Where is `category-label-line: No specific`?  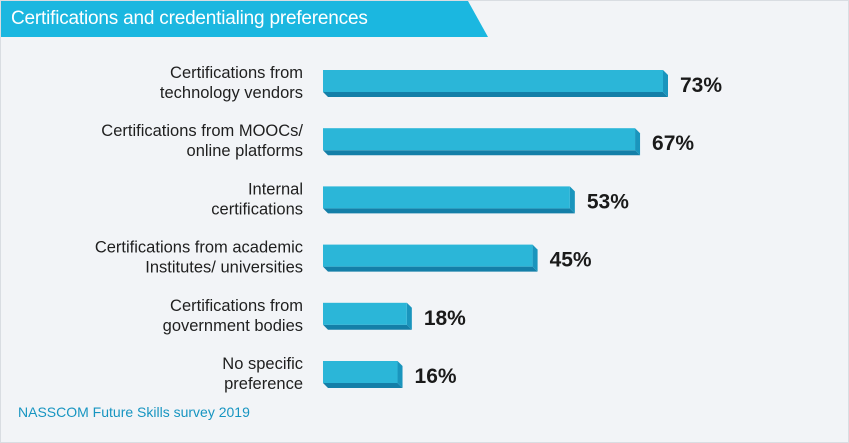
category-label-line: No specific is located at coordinates (262, 364).